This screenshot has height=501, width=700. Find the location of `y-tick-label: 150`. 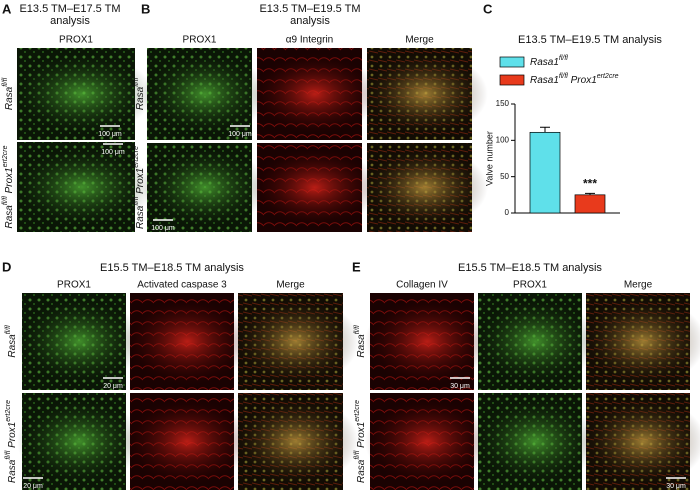

y-tick-label: 150 is located at coordinates (503, 103).